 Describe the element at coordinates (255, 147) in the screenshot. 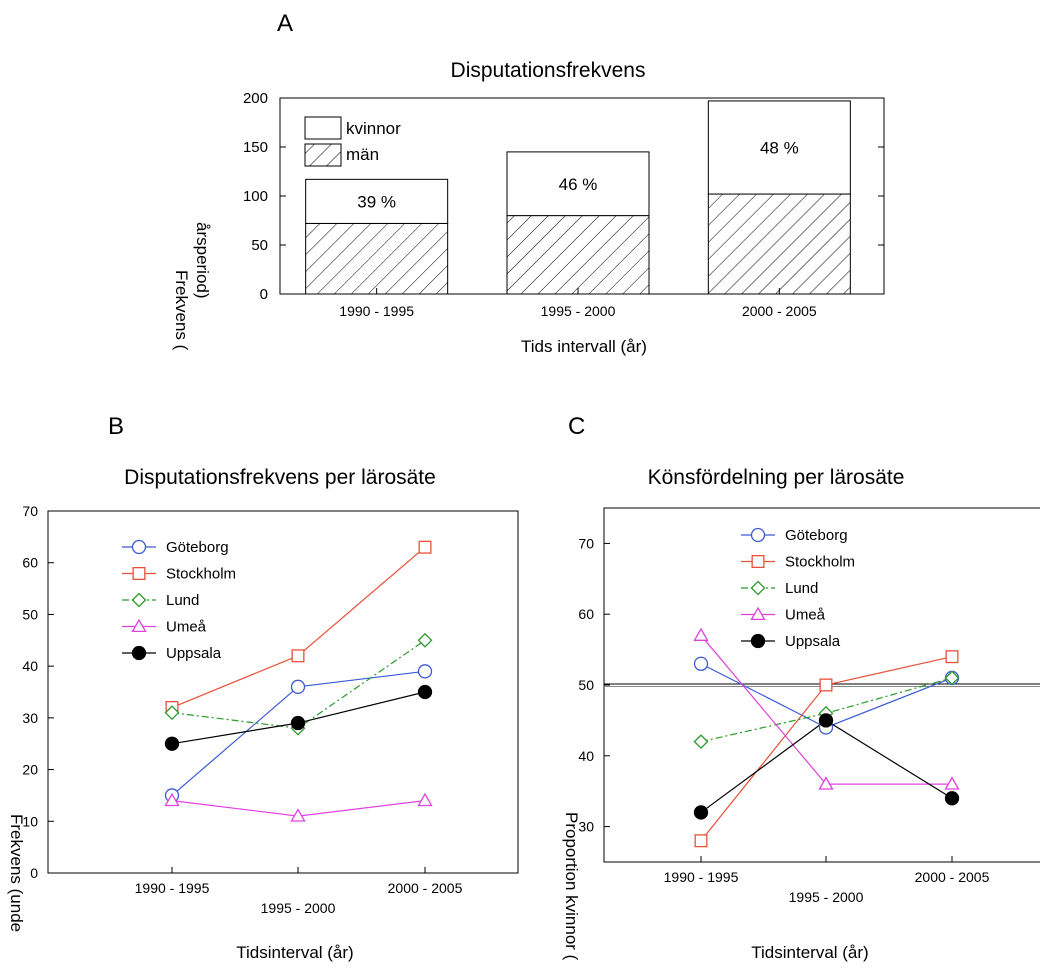

I see `y-tick-label: 150` at that location.